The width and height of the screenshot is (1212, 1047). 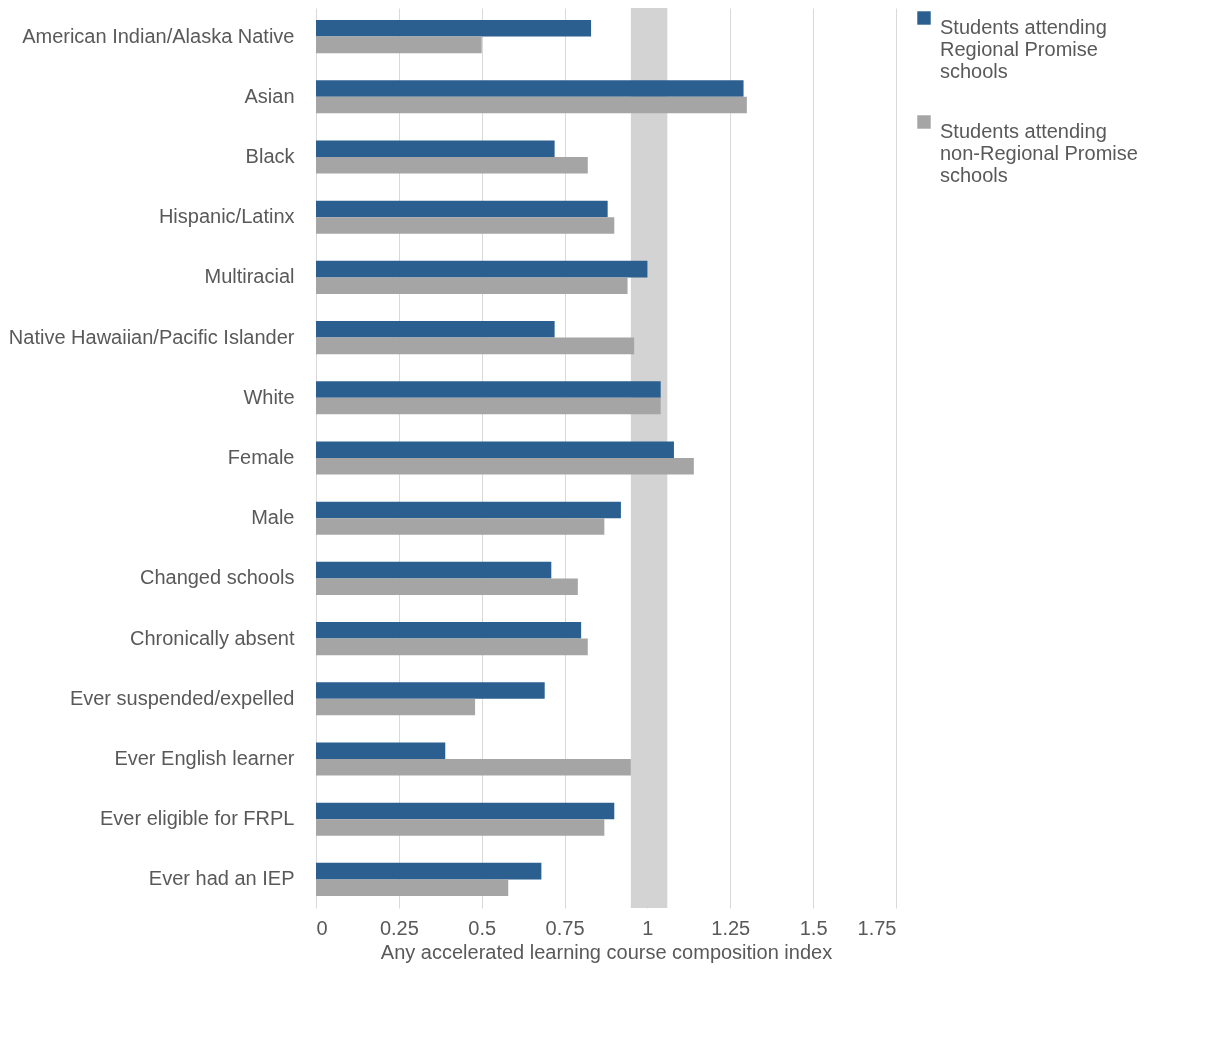 I want to click on y-tick-label: Ever English learner, so click(x=204, y=758).